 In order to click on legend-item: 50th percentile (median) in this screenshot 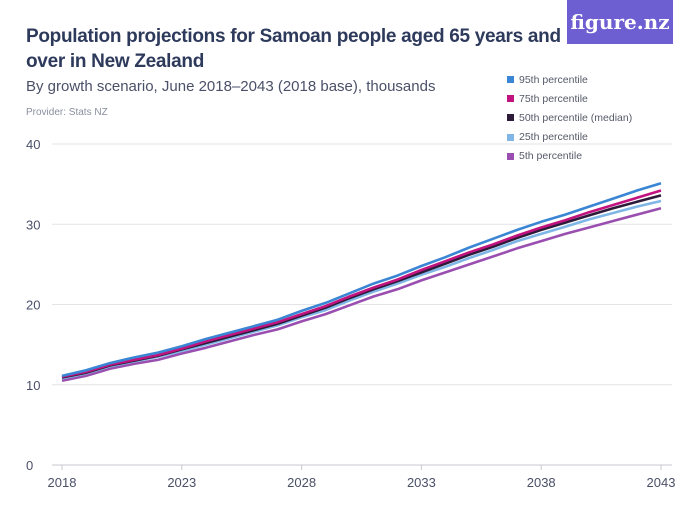, I will do `click(569, 117)`.